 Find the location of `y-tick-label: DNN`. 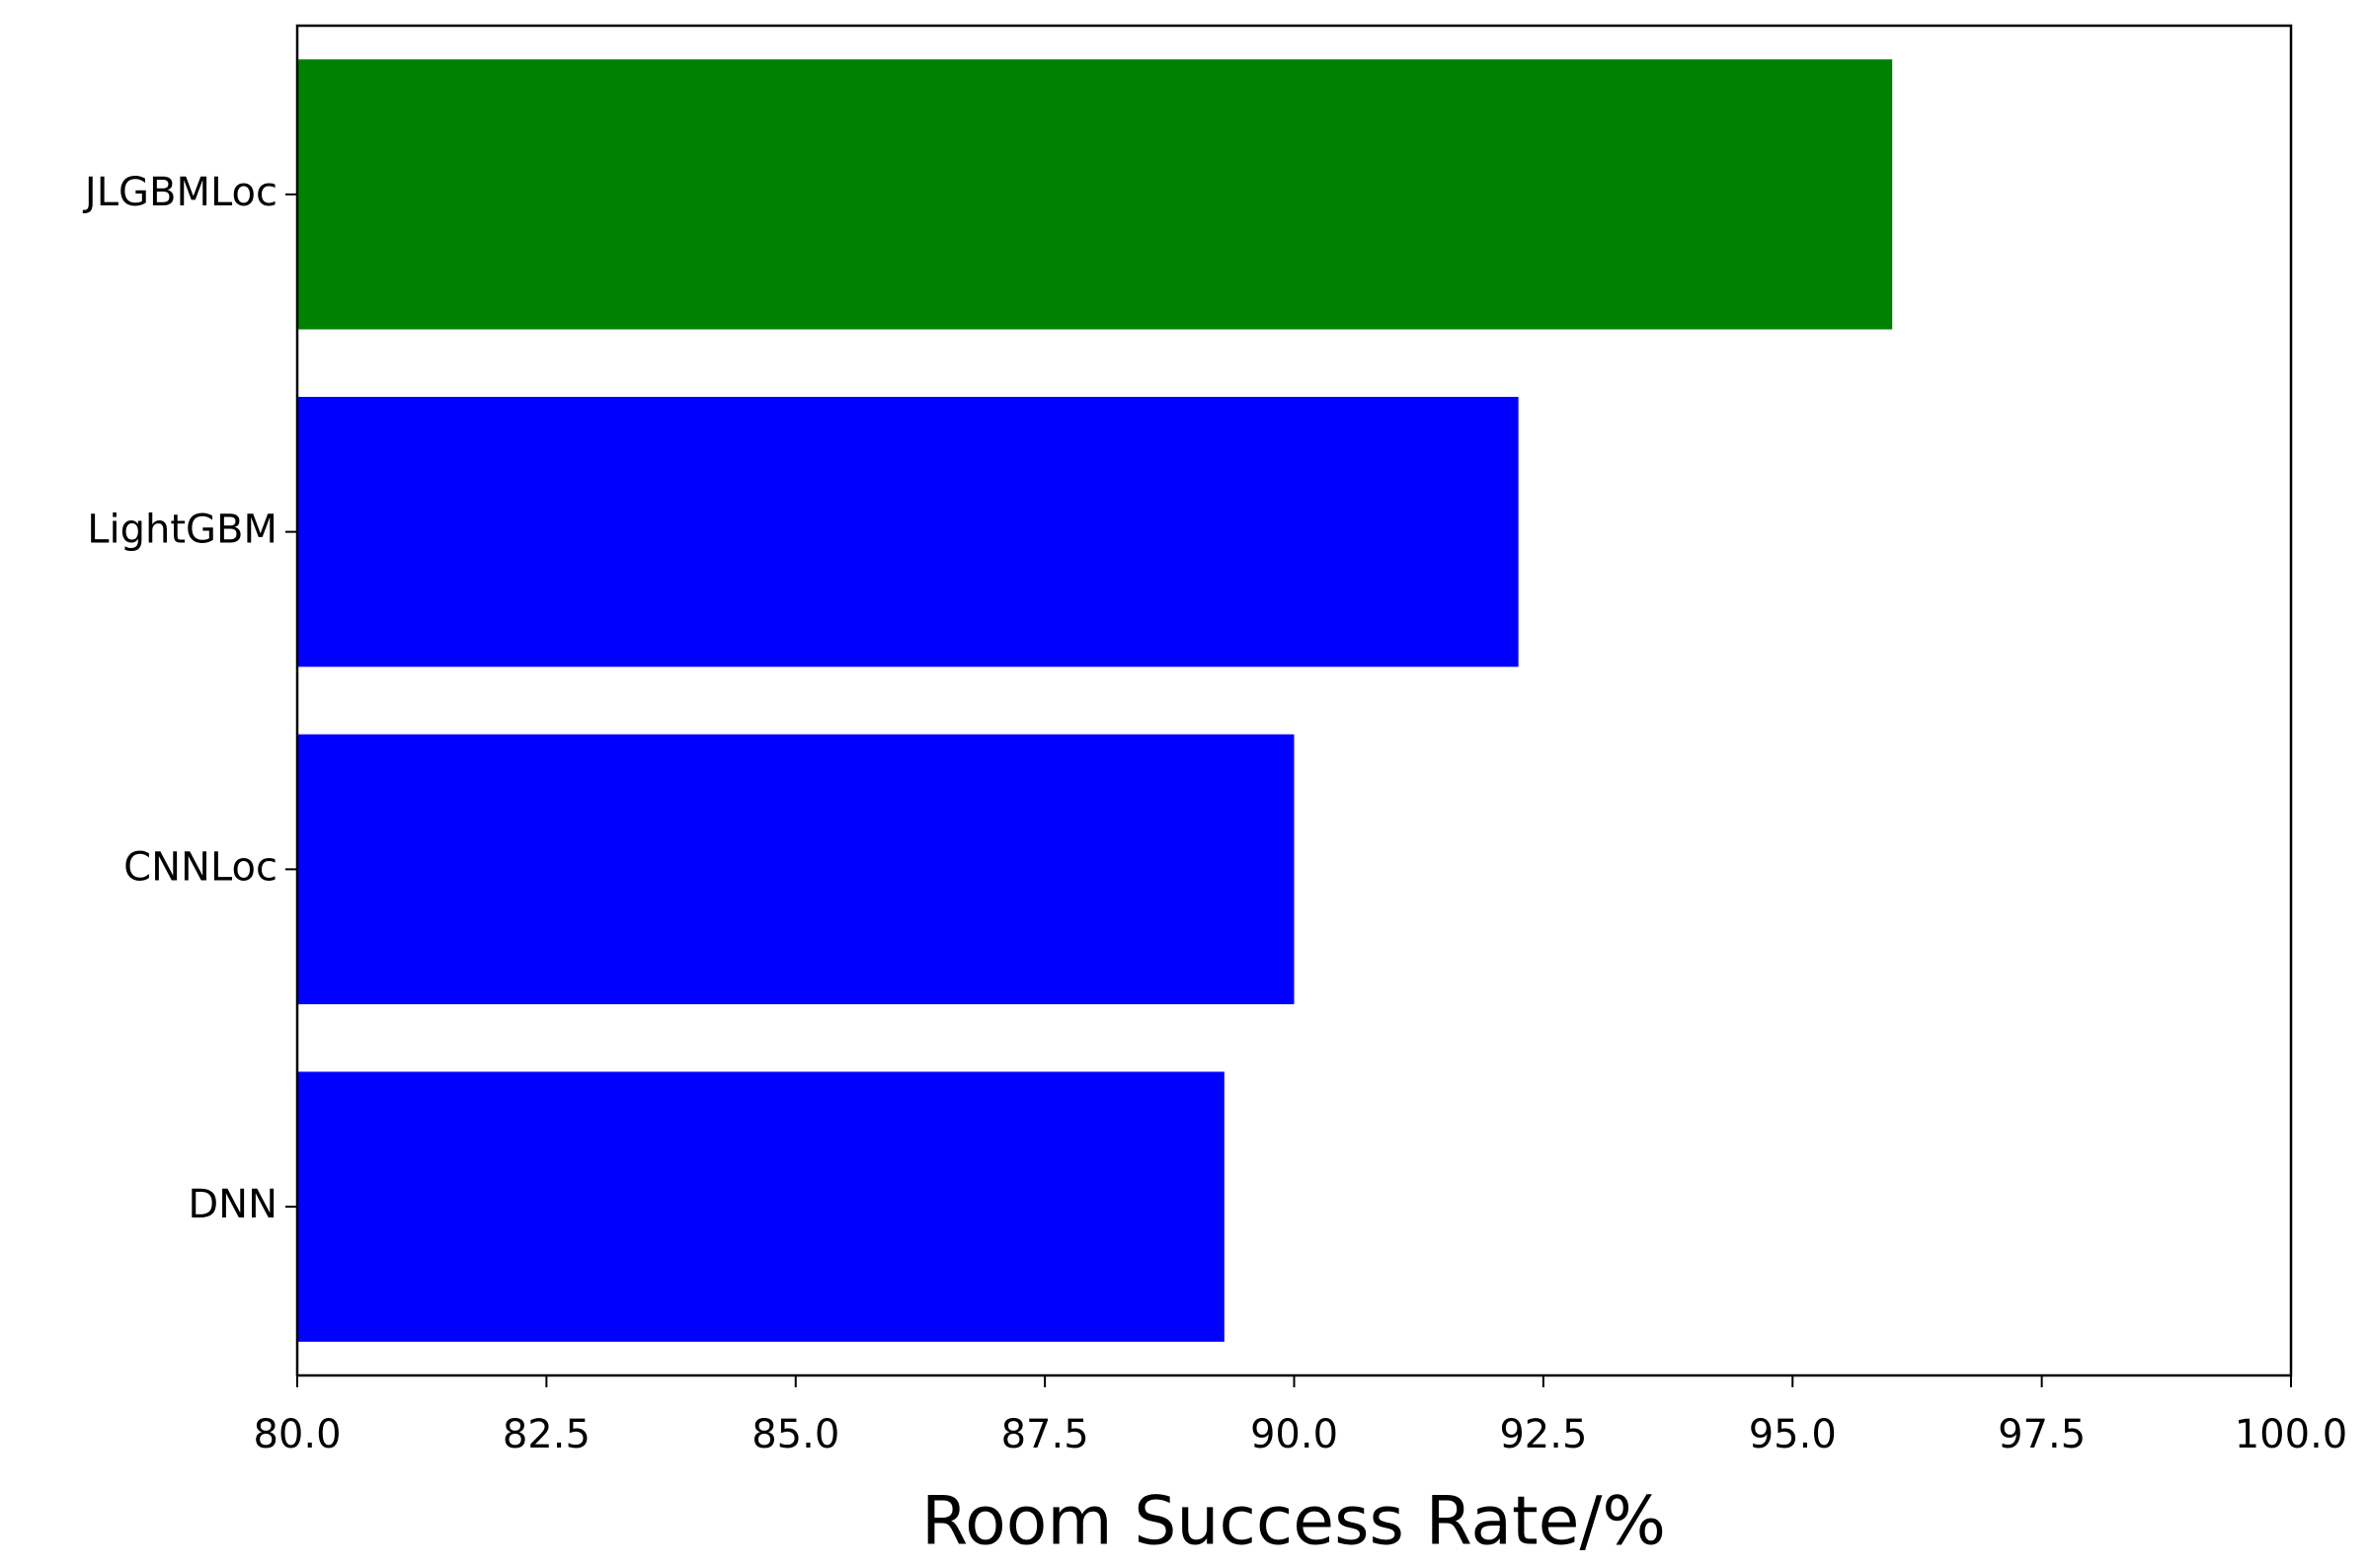

y-tick-label: DNN is located at coordinates (233, 1204).